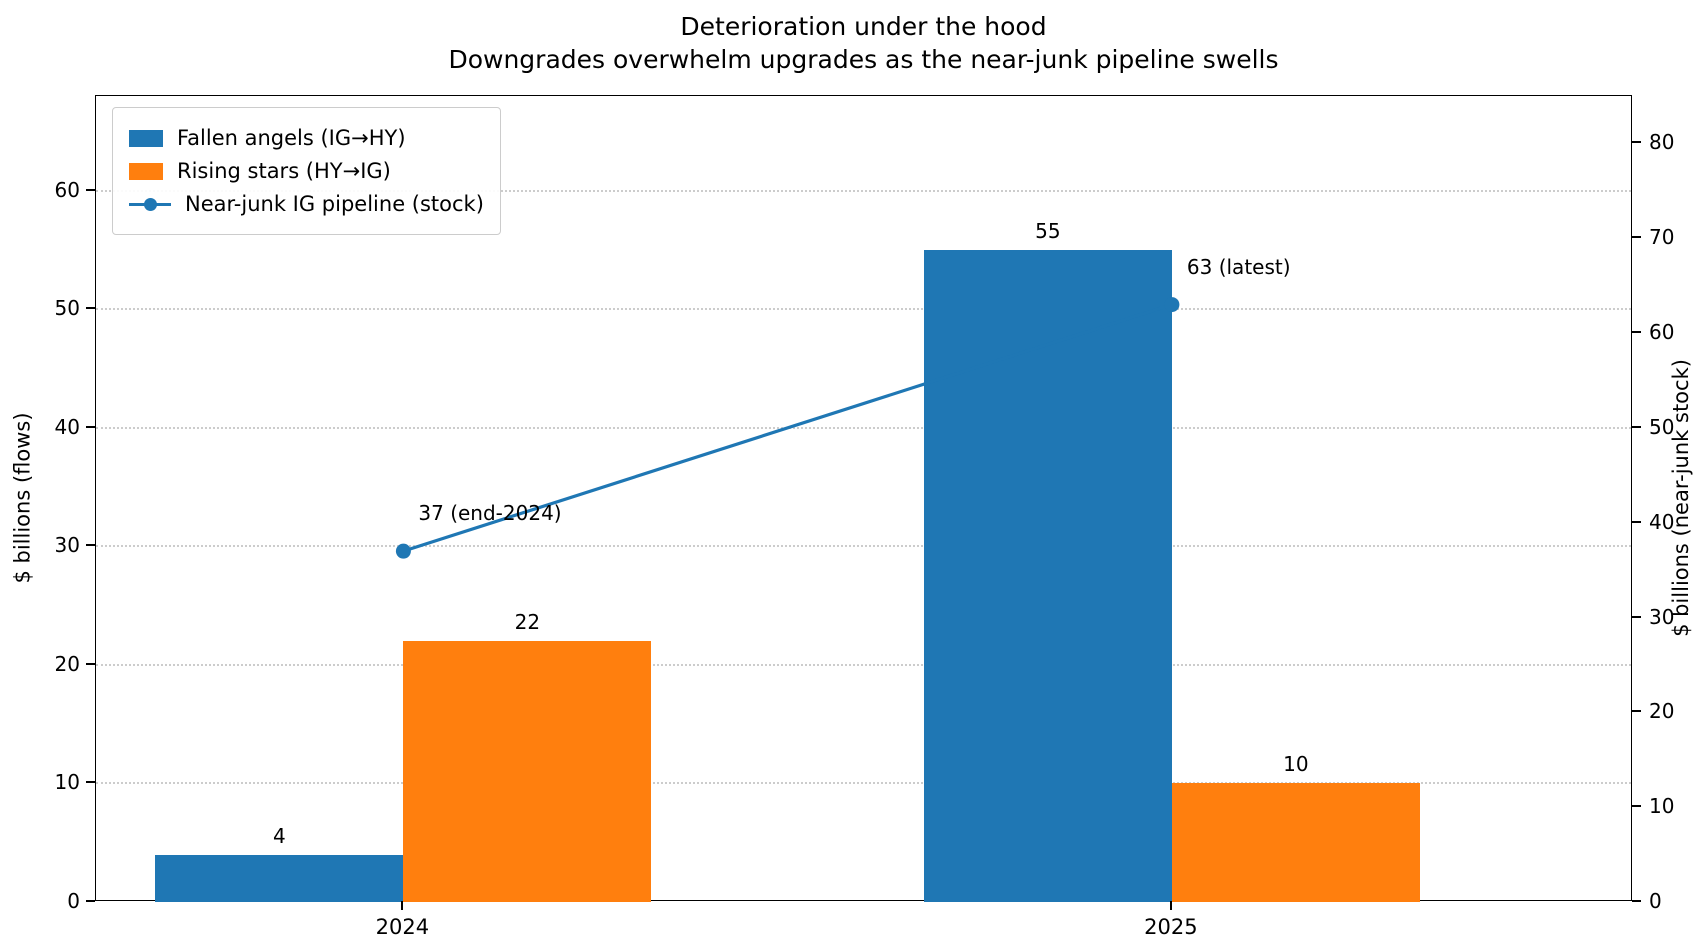 The height and width of the screenshot is (941, 1706). I want to click on right-axis-label-wrap: $ billions (near-junk stock), so click(1681, 498).